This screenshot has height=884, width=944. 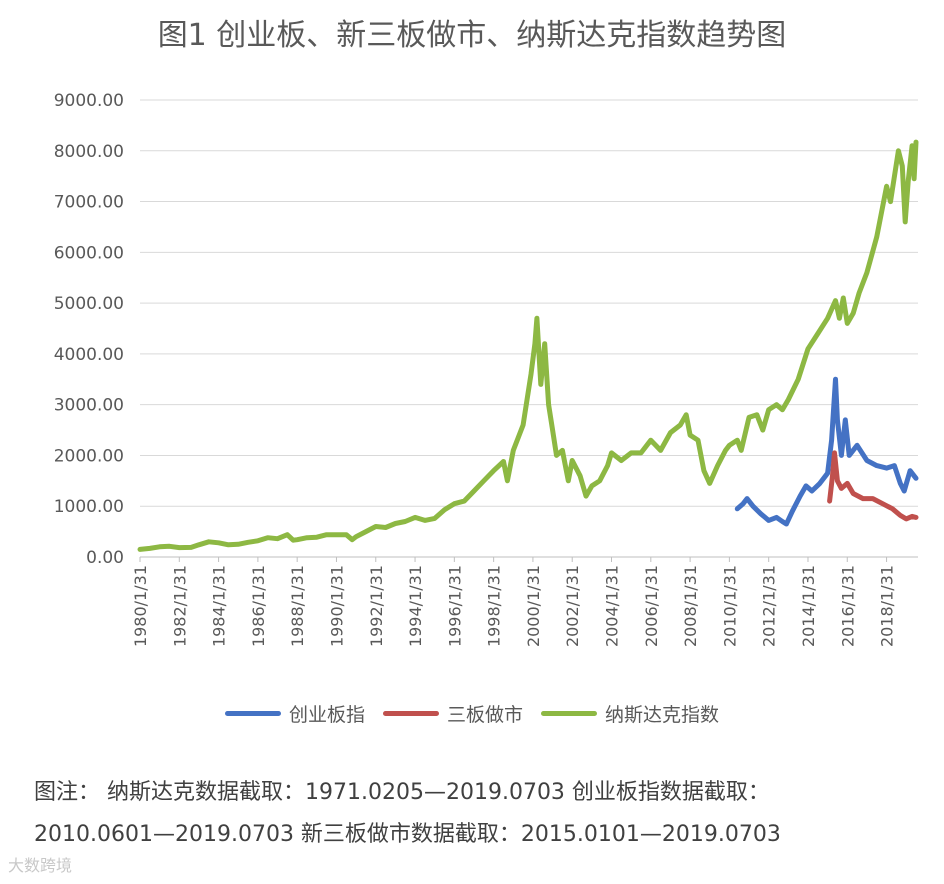 I want to click on y-tick-label: 1000.00, so click(x=89, y=507).